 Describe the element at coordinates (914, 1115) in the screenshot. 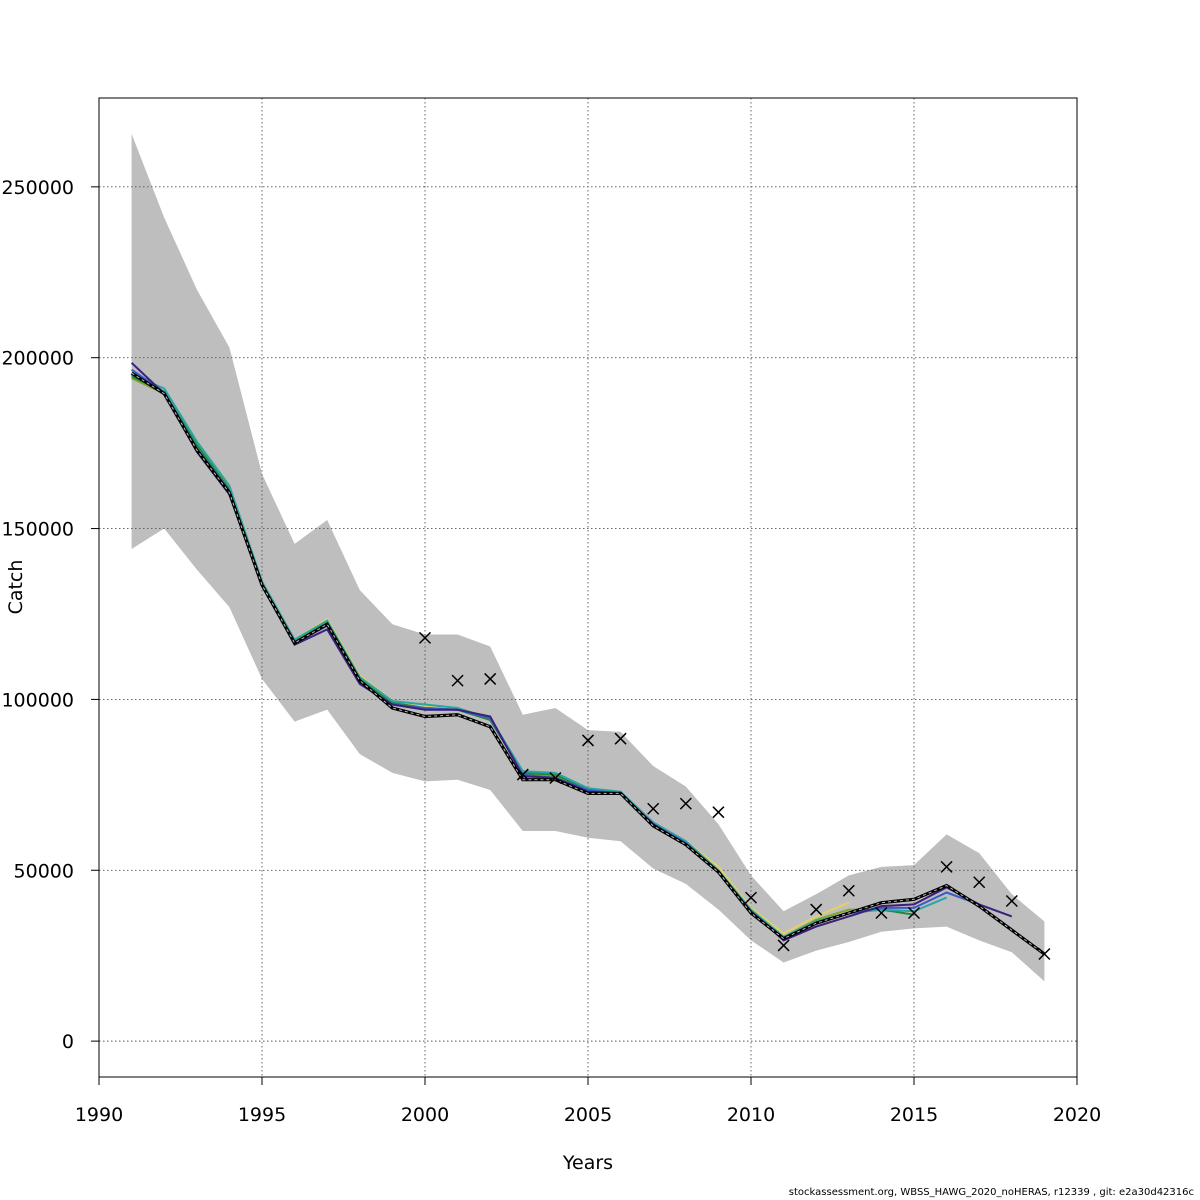

I see `x-tick-label-2015: 2015` at that location.